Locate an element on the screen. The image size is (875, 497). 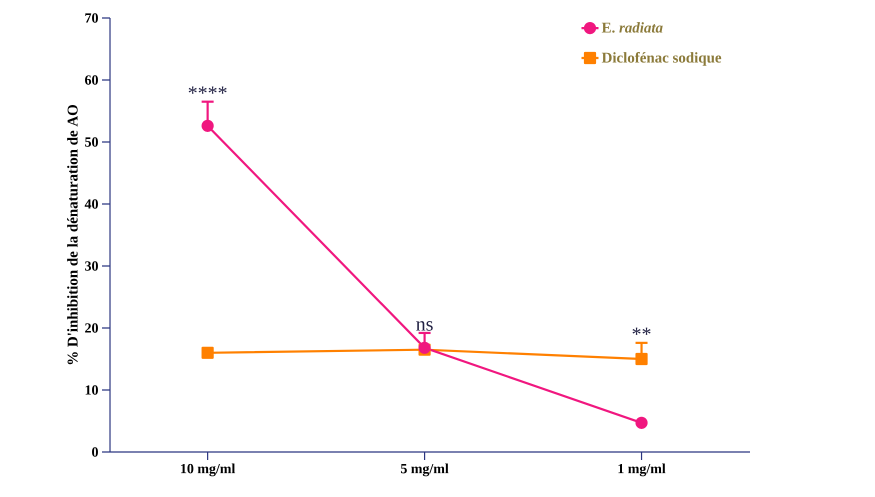
y-tick-label: 40 is located at coordinates (91, 204).